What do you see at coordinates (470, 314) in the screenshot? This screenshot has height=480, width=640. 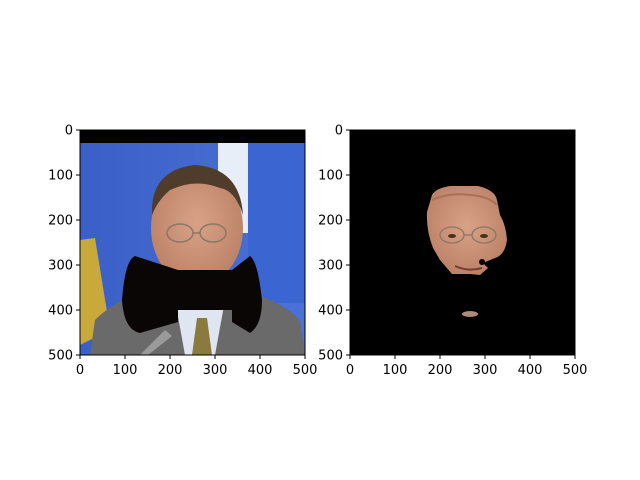 I see `chin-fragment` at bounding box center [470, 314].